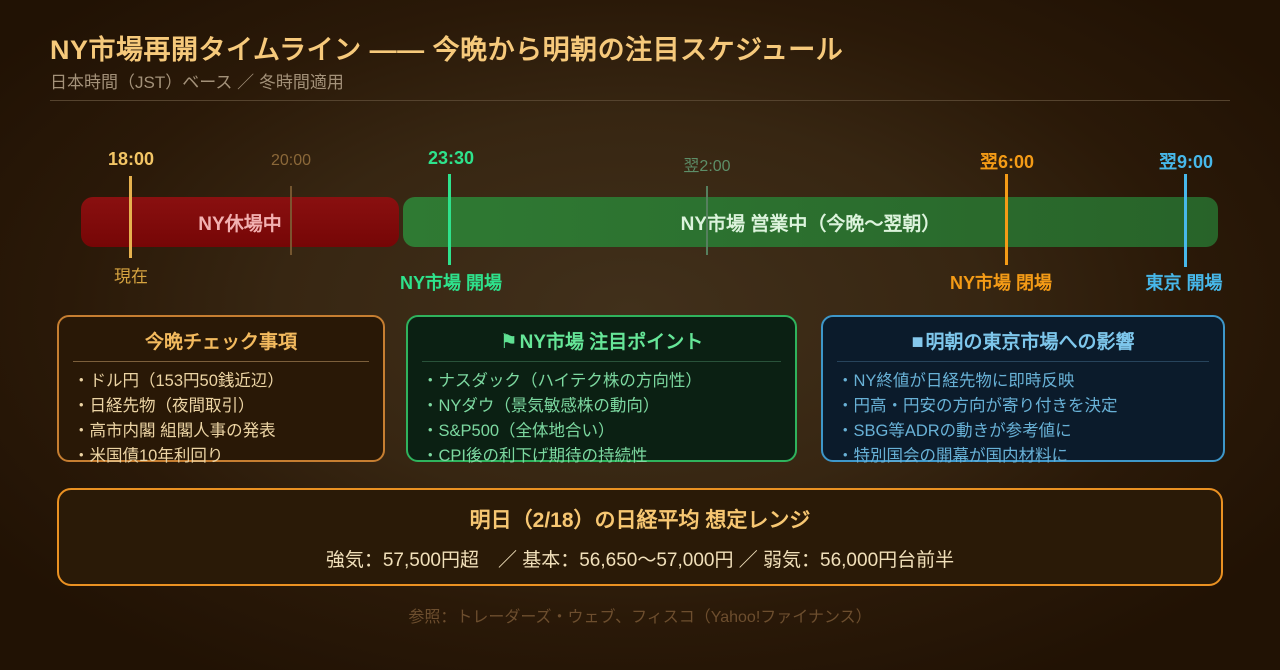  I want to click on marker-below-now: 現在, so click(131, 276).